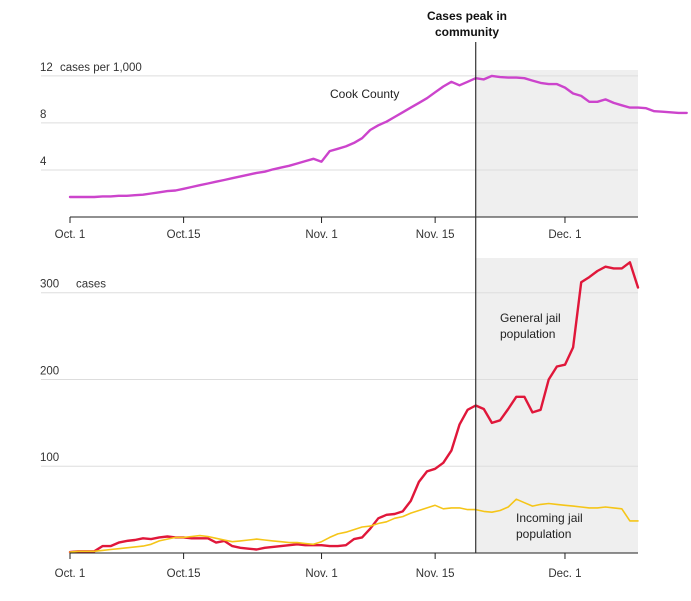 The height and width of the screenshot is (601, 691). What do you see at coordinates (43, 162) in the screenshot?
I see `top-ytick-label-4: 4` at bounding box center [43, 162].